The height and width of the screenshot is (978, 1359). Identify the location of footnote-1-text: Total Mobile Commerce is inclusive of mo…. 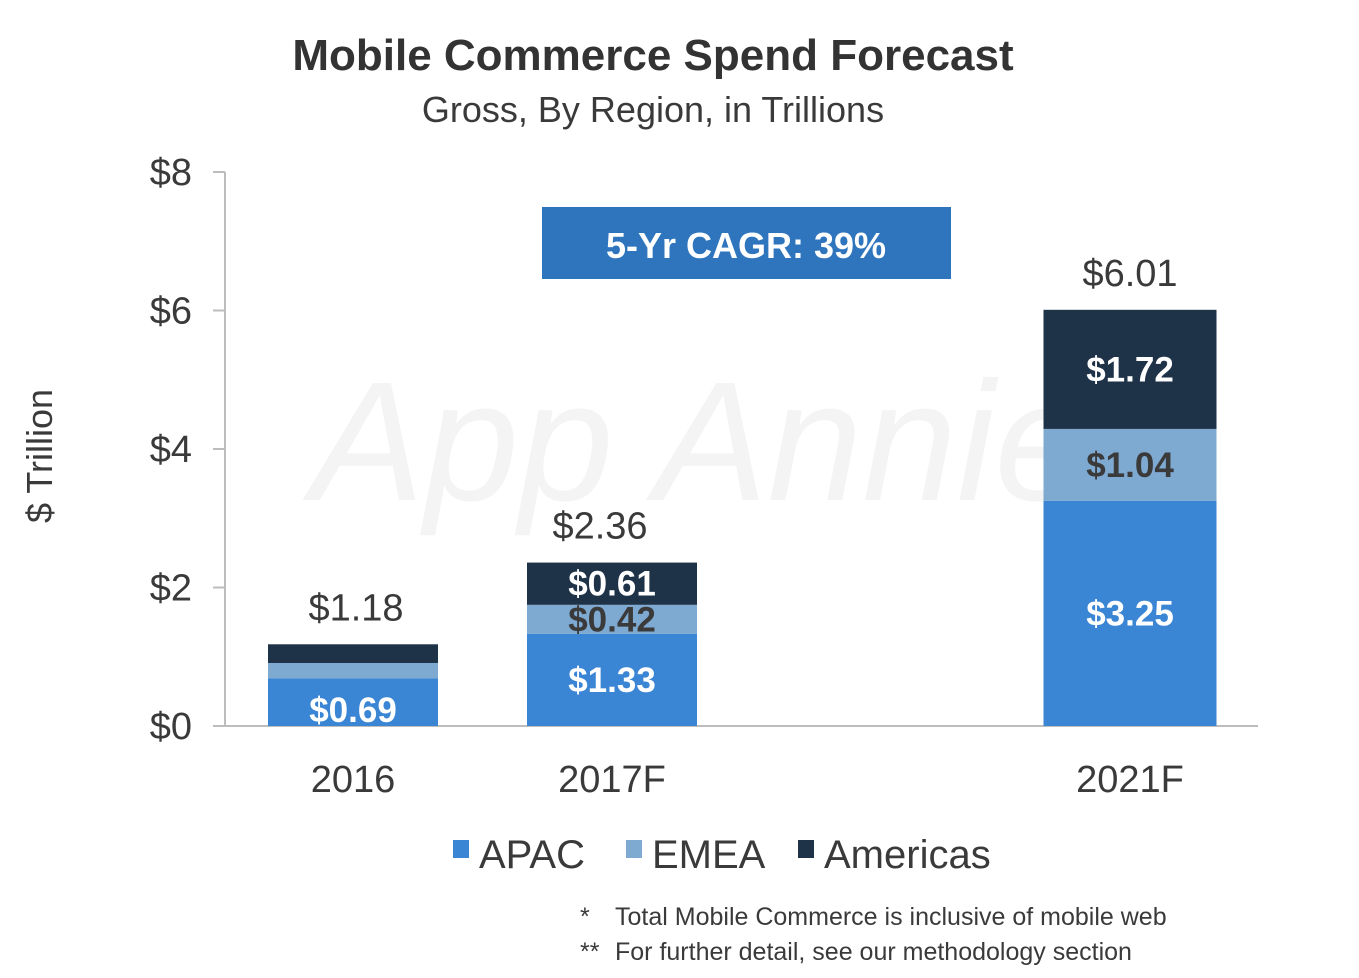
(891, 917).